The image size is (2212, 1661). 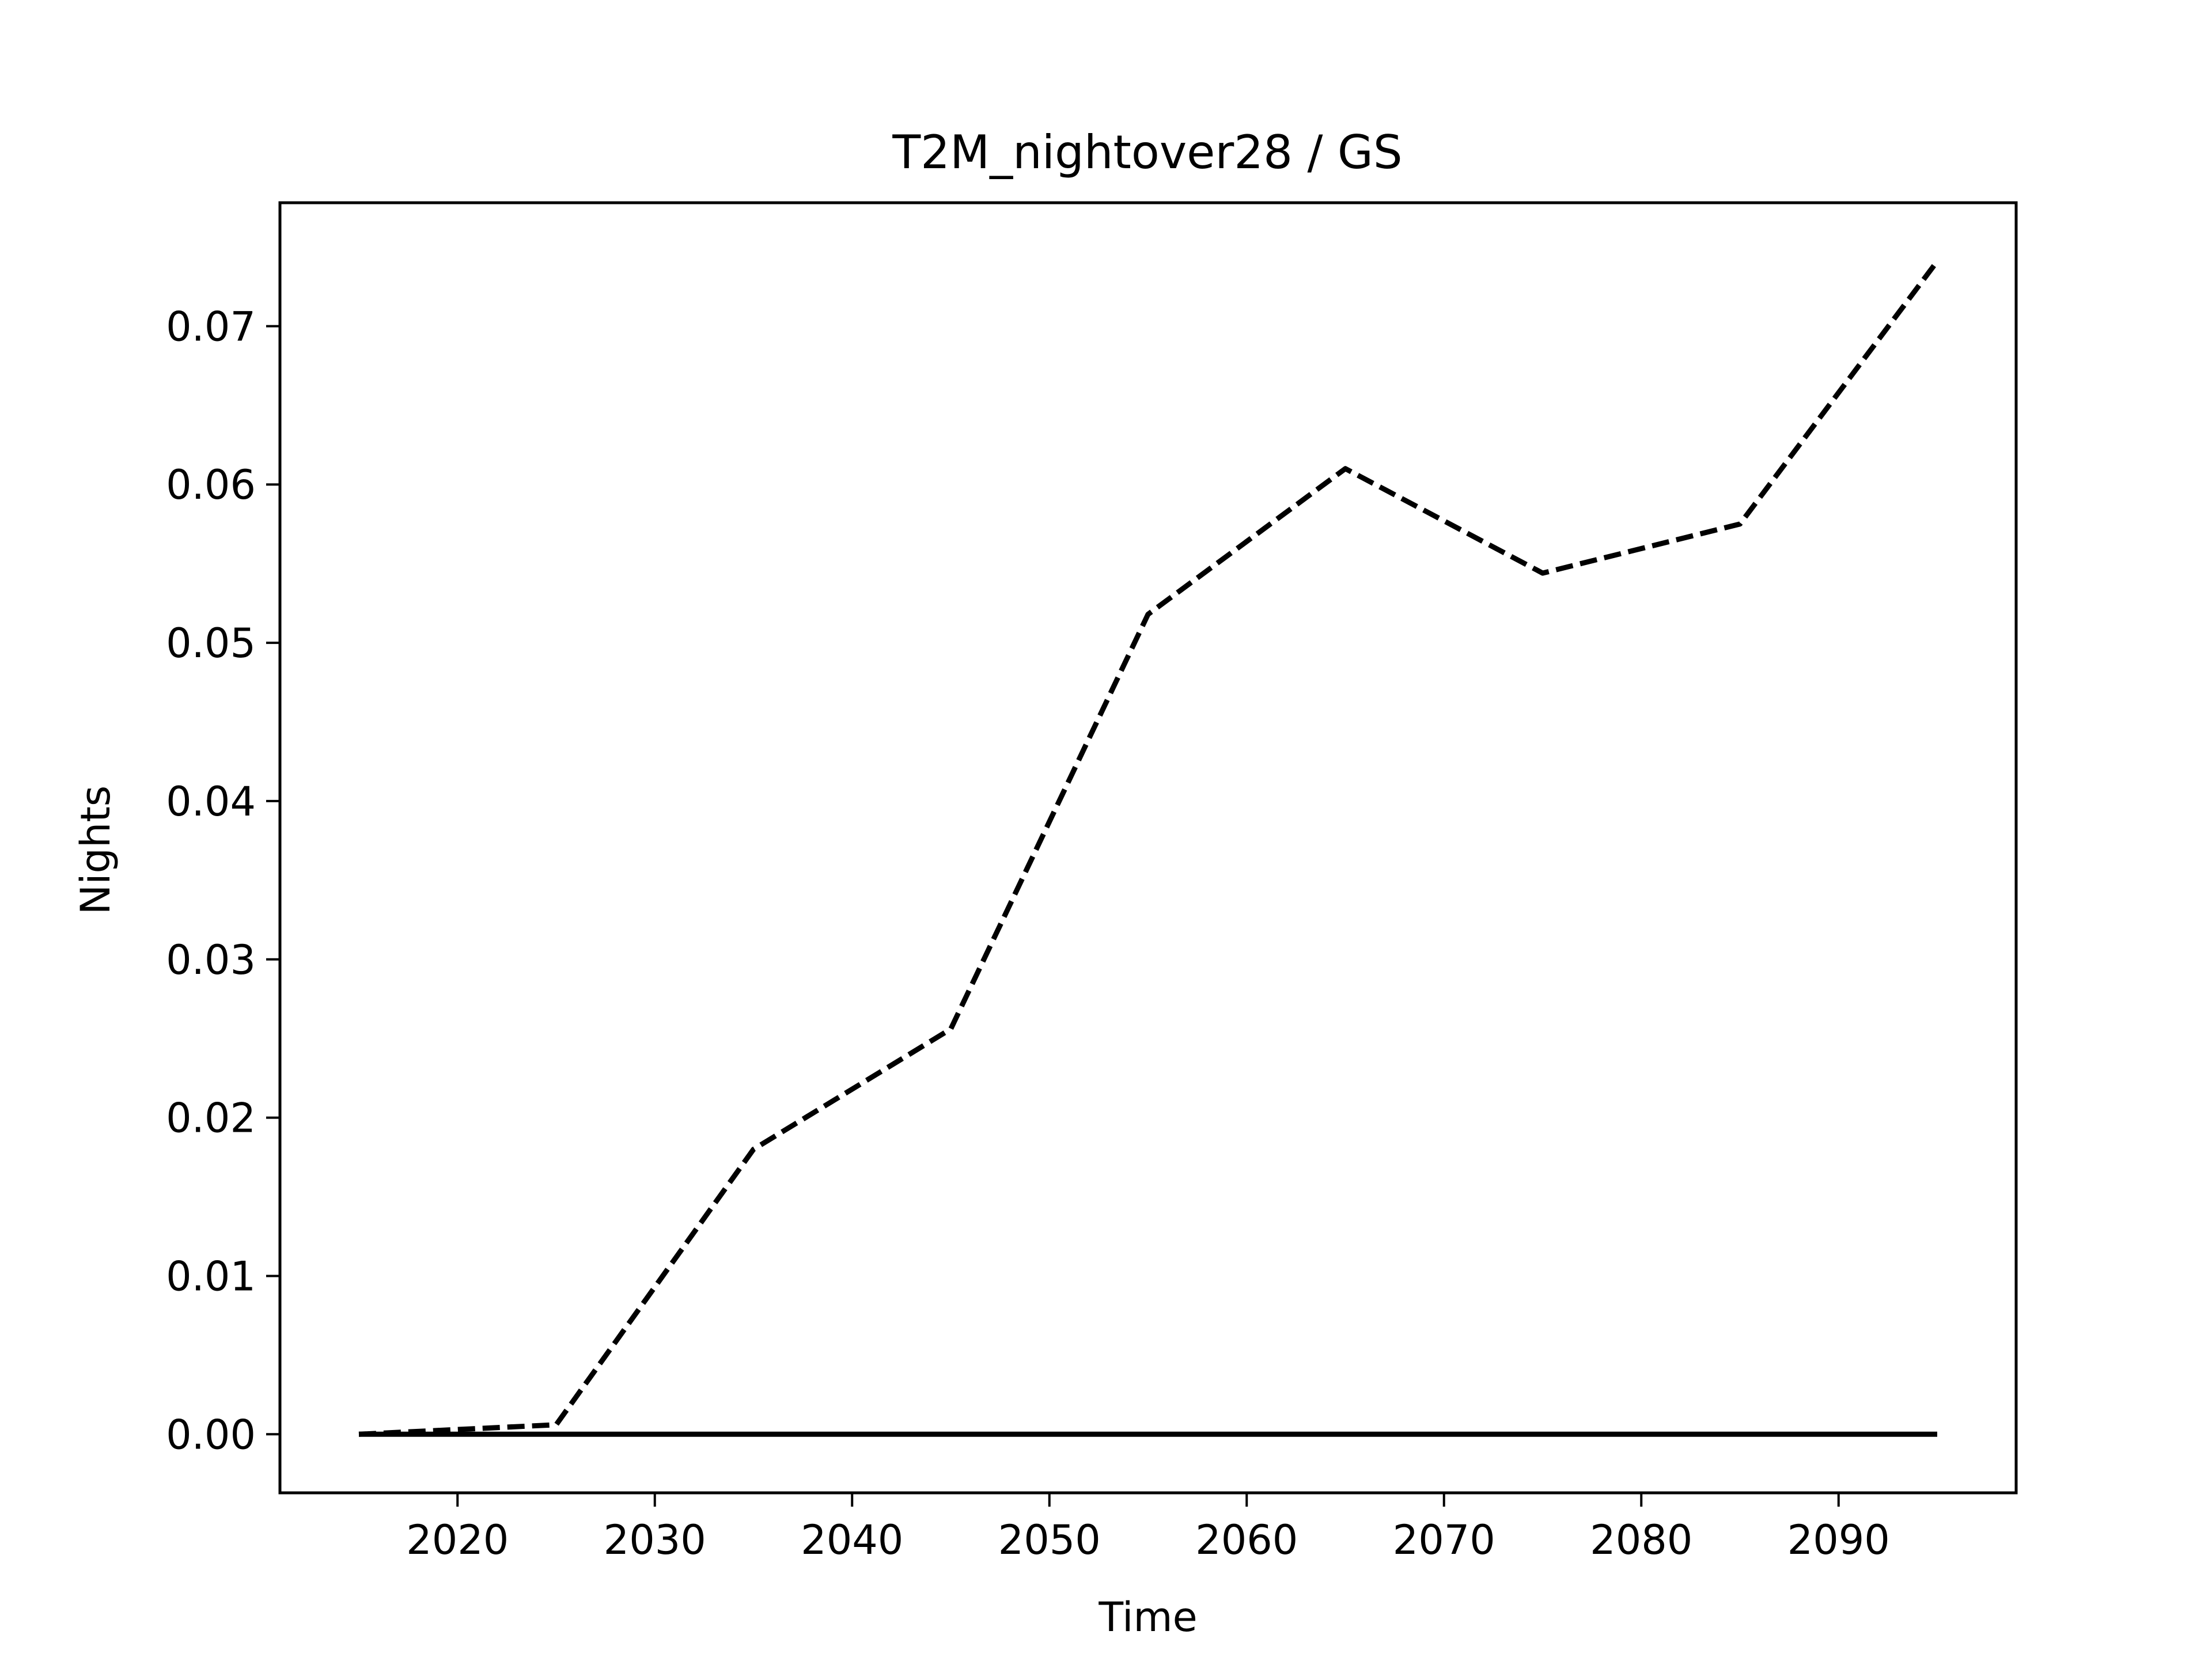 What do you see at coordinates (1247, 1540) in the screenshot?
I see `x-tick-label: 2060` at bounding box center [1247, 1540].